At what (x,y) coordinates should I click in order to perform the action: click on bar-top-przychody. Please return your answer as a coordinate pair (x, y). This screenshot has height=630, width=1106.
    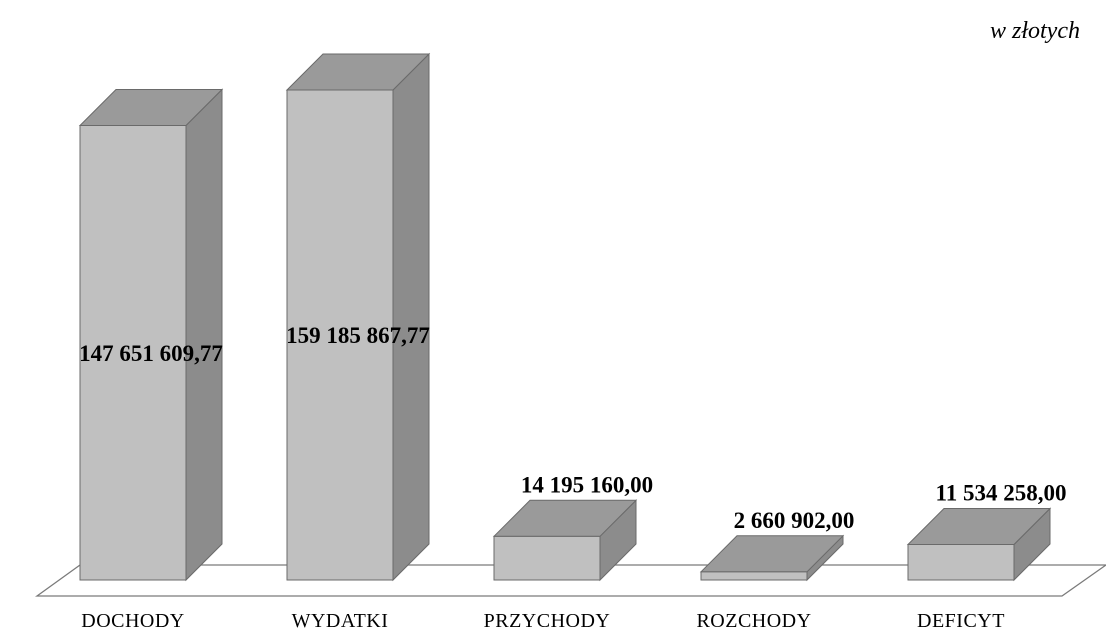
    Looking at the image, I should click on (565, 518).